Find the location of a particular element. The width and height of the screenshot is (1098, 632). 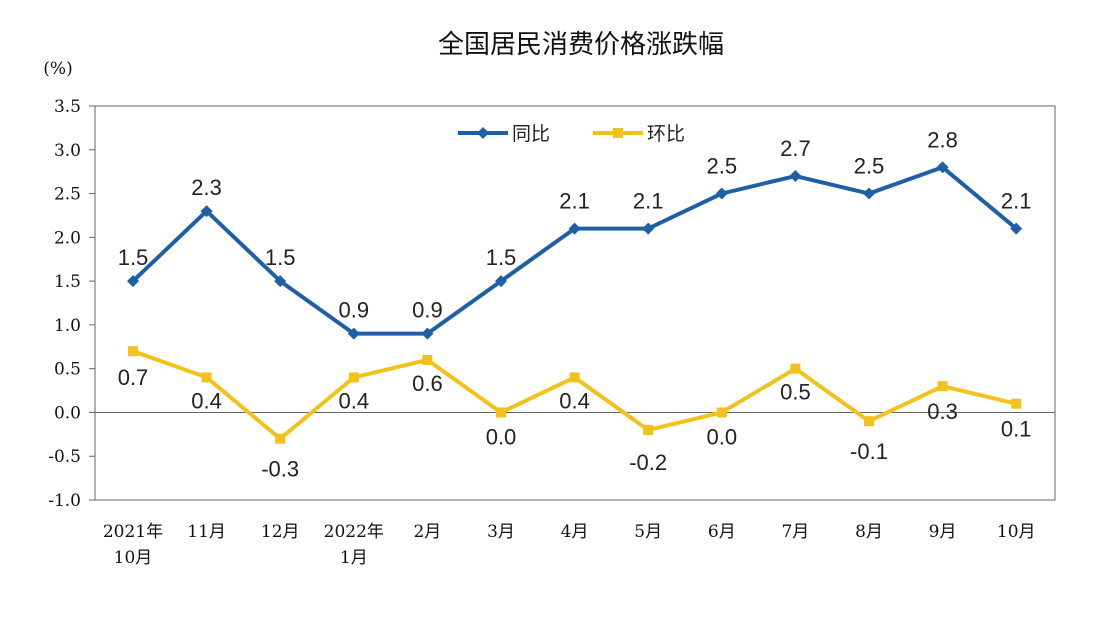

x-tick-label: 2022年 1月 is located at coordinates (354, 545).